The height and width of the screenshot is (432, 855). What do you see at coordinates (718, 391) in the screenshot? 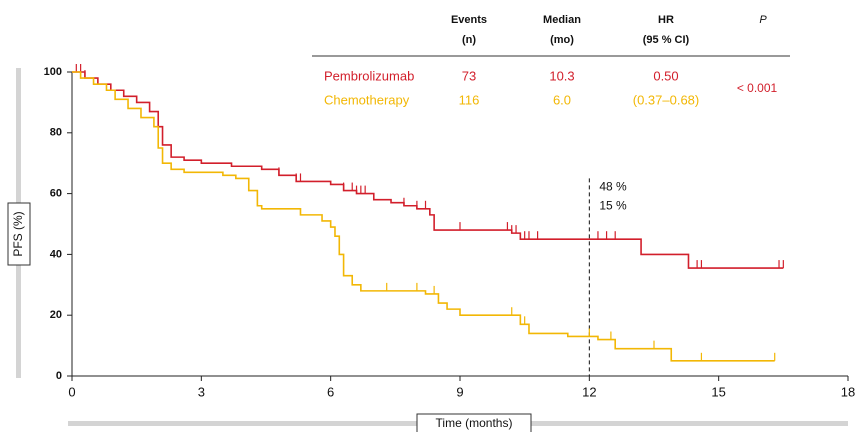
I see `x-tick-label: 15` at bounding box center [718, 391].